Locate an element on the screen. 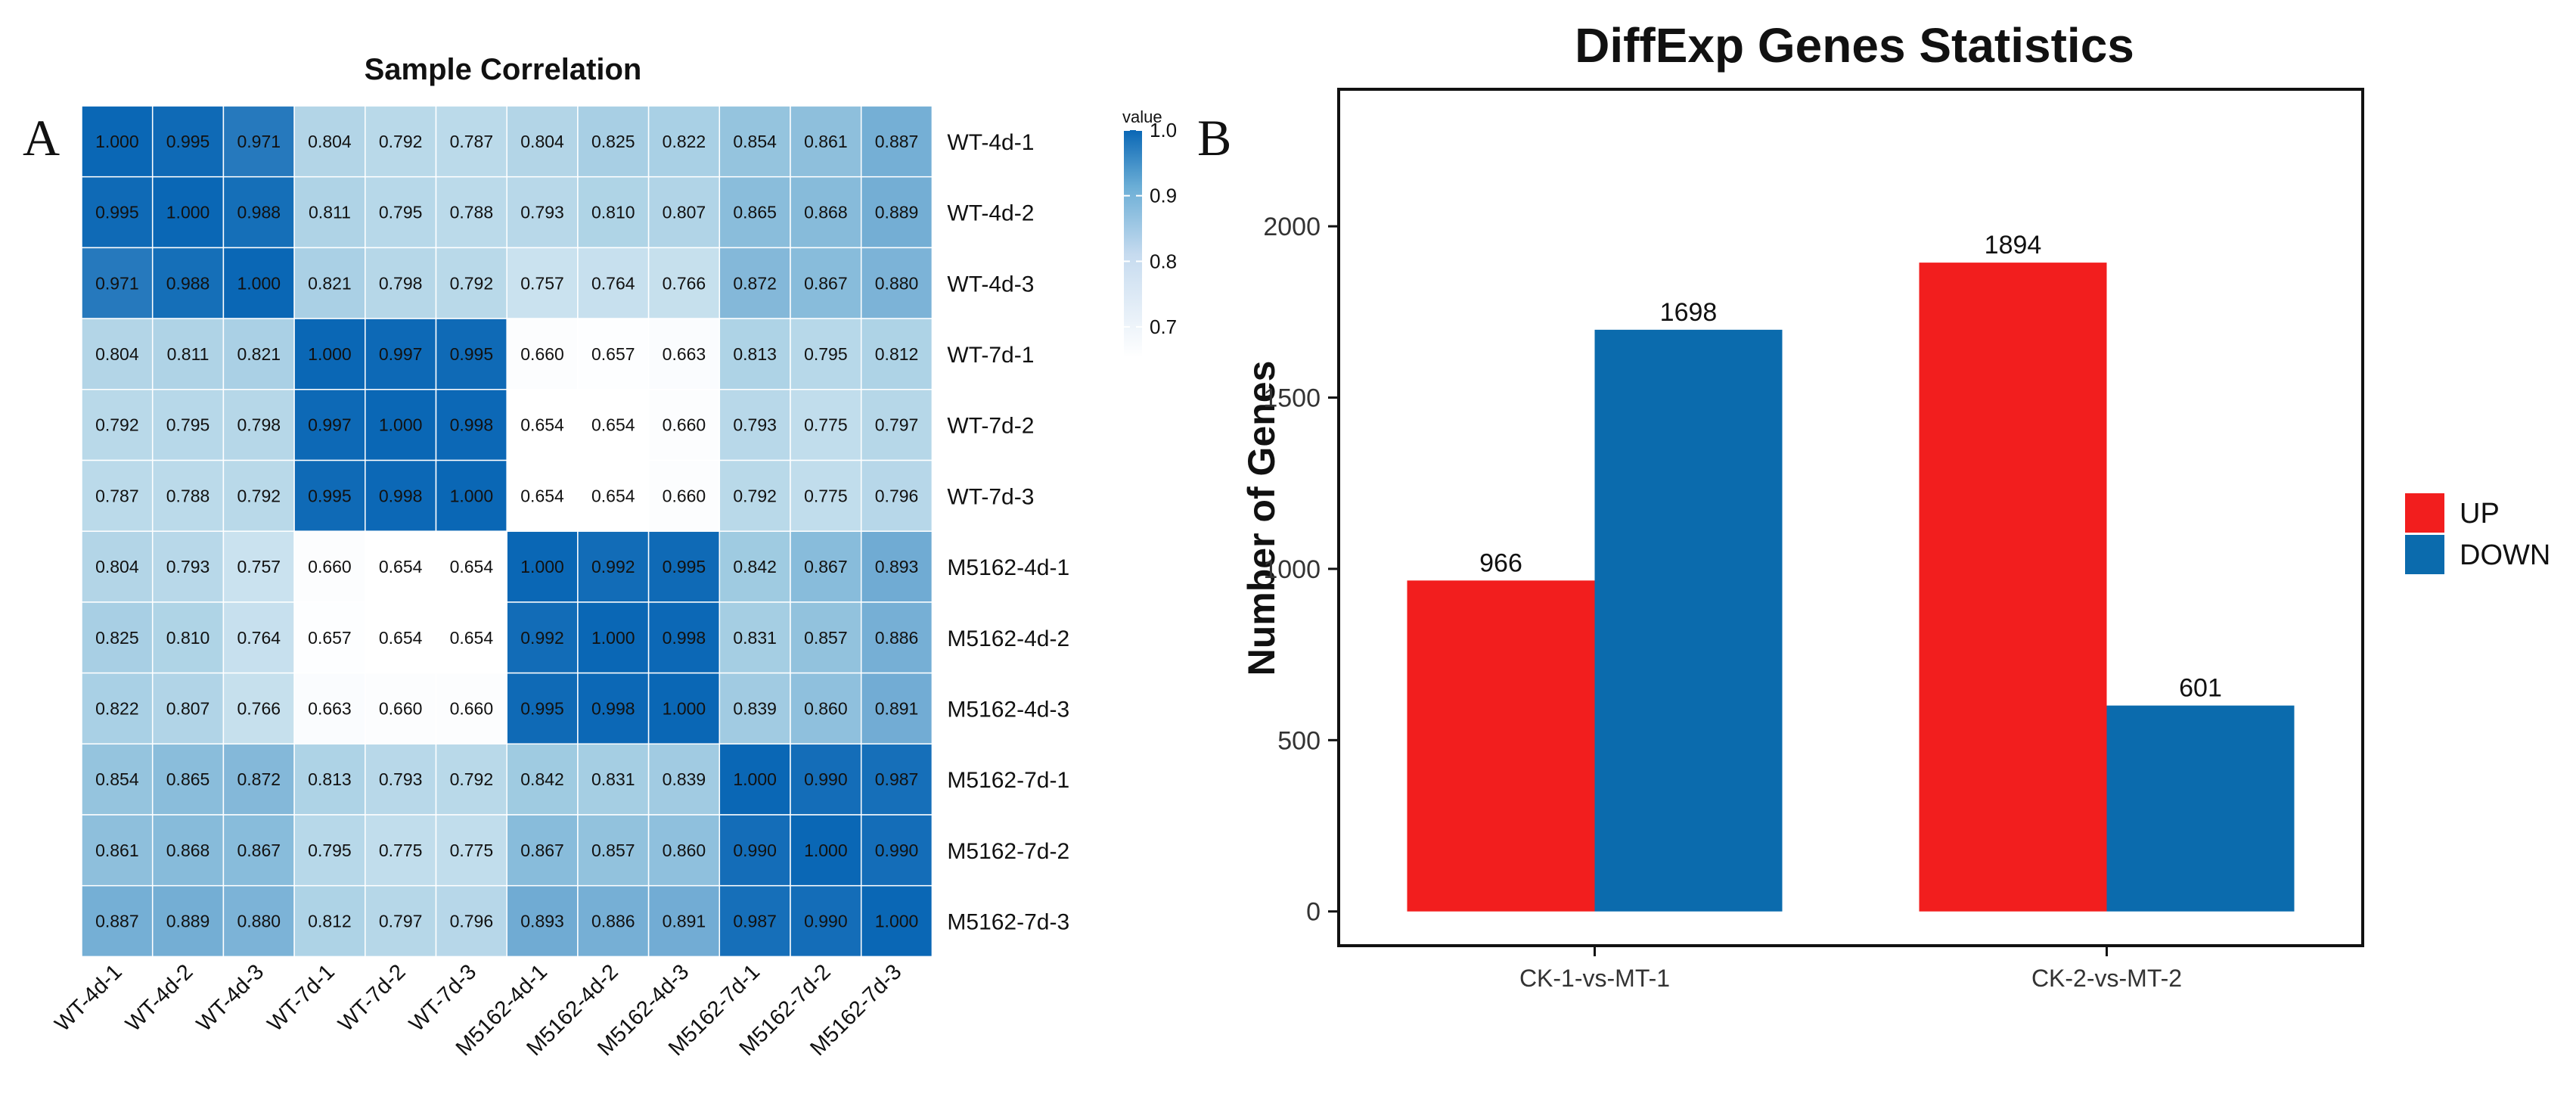  heatmap-cell-label-11-10: 0.990 is located at coordinates (826, 922).